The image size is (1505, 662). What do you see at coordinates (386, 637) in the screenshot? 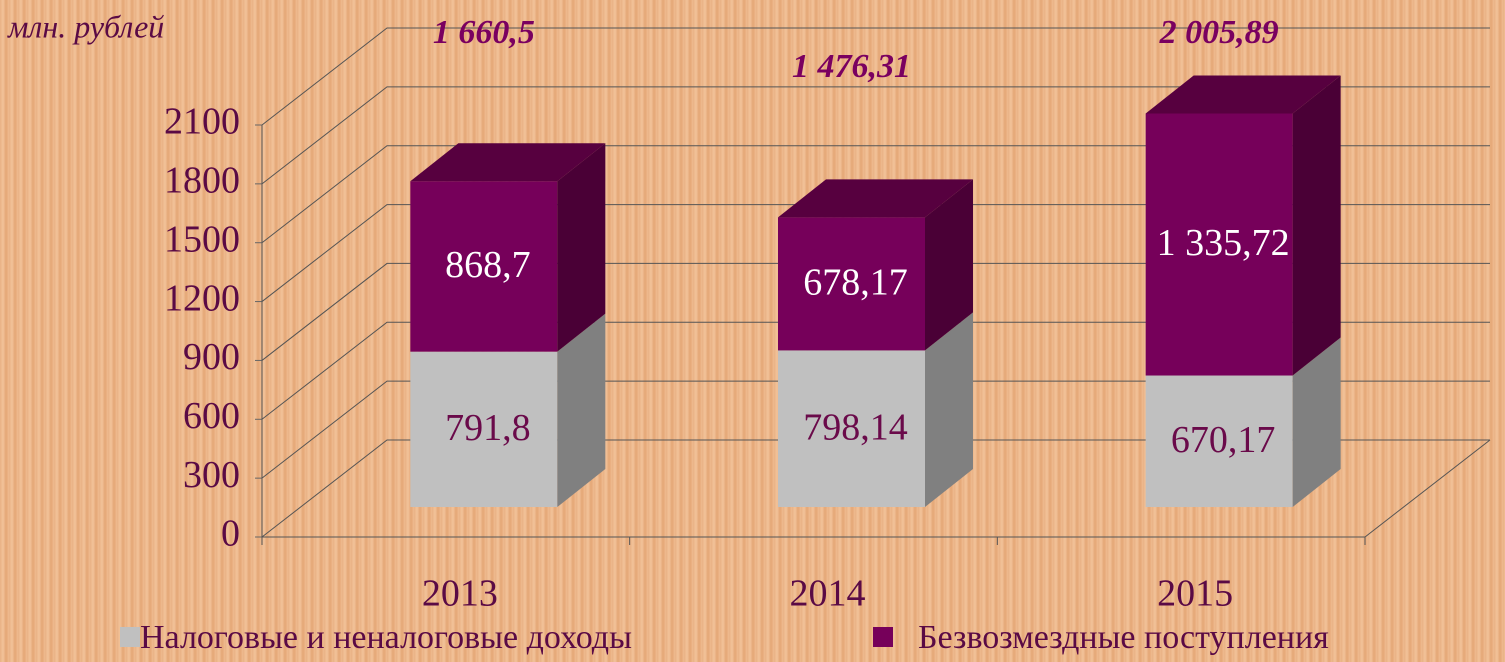
I see `legend-label: Налоговые и неналоговые доходы` at bounding box center [386, 637].